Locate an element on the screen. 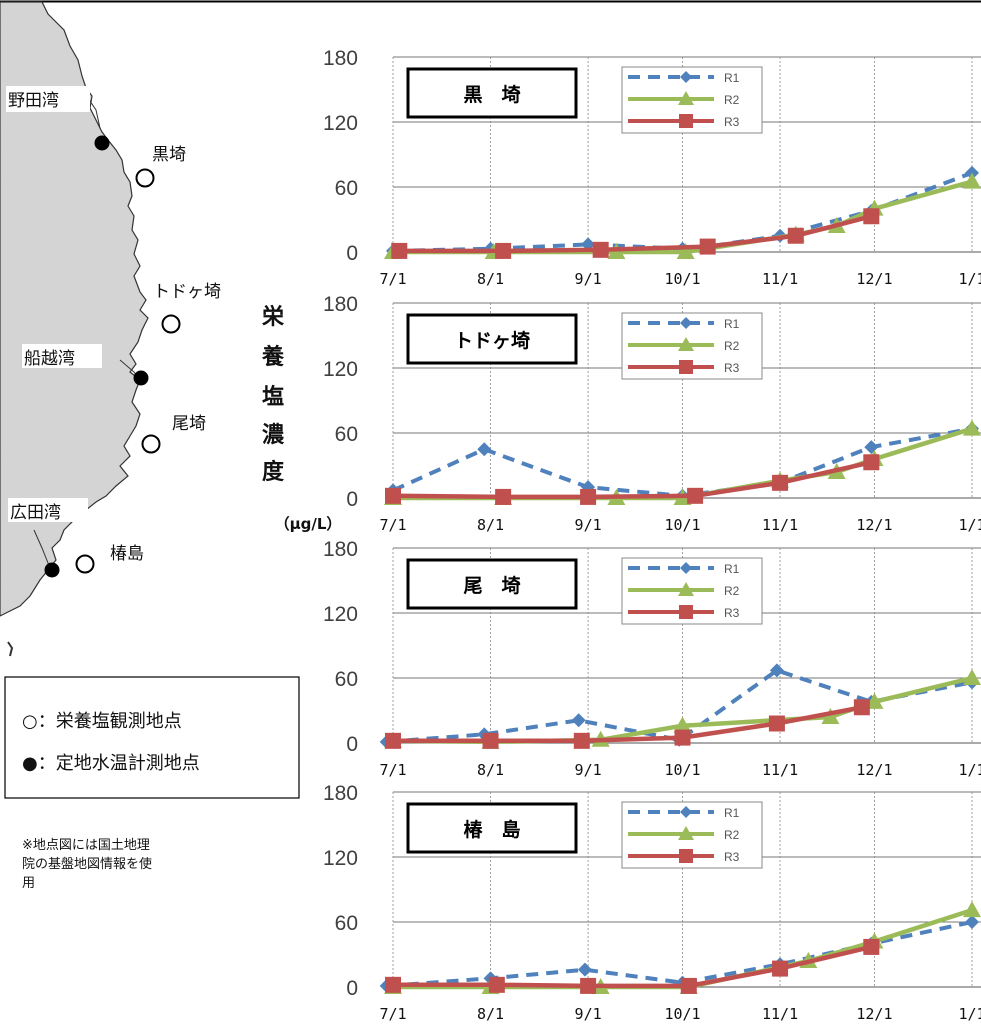 The height and width of the screenshot is (1032, 981). legend-temp: ●：定地水温計測地点 is located at coordinates (111, 763).